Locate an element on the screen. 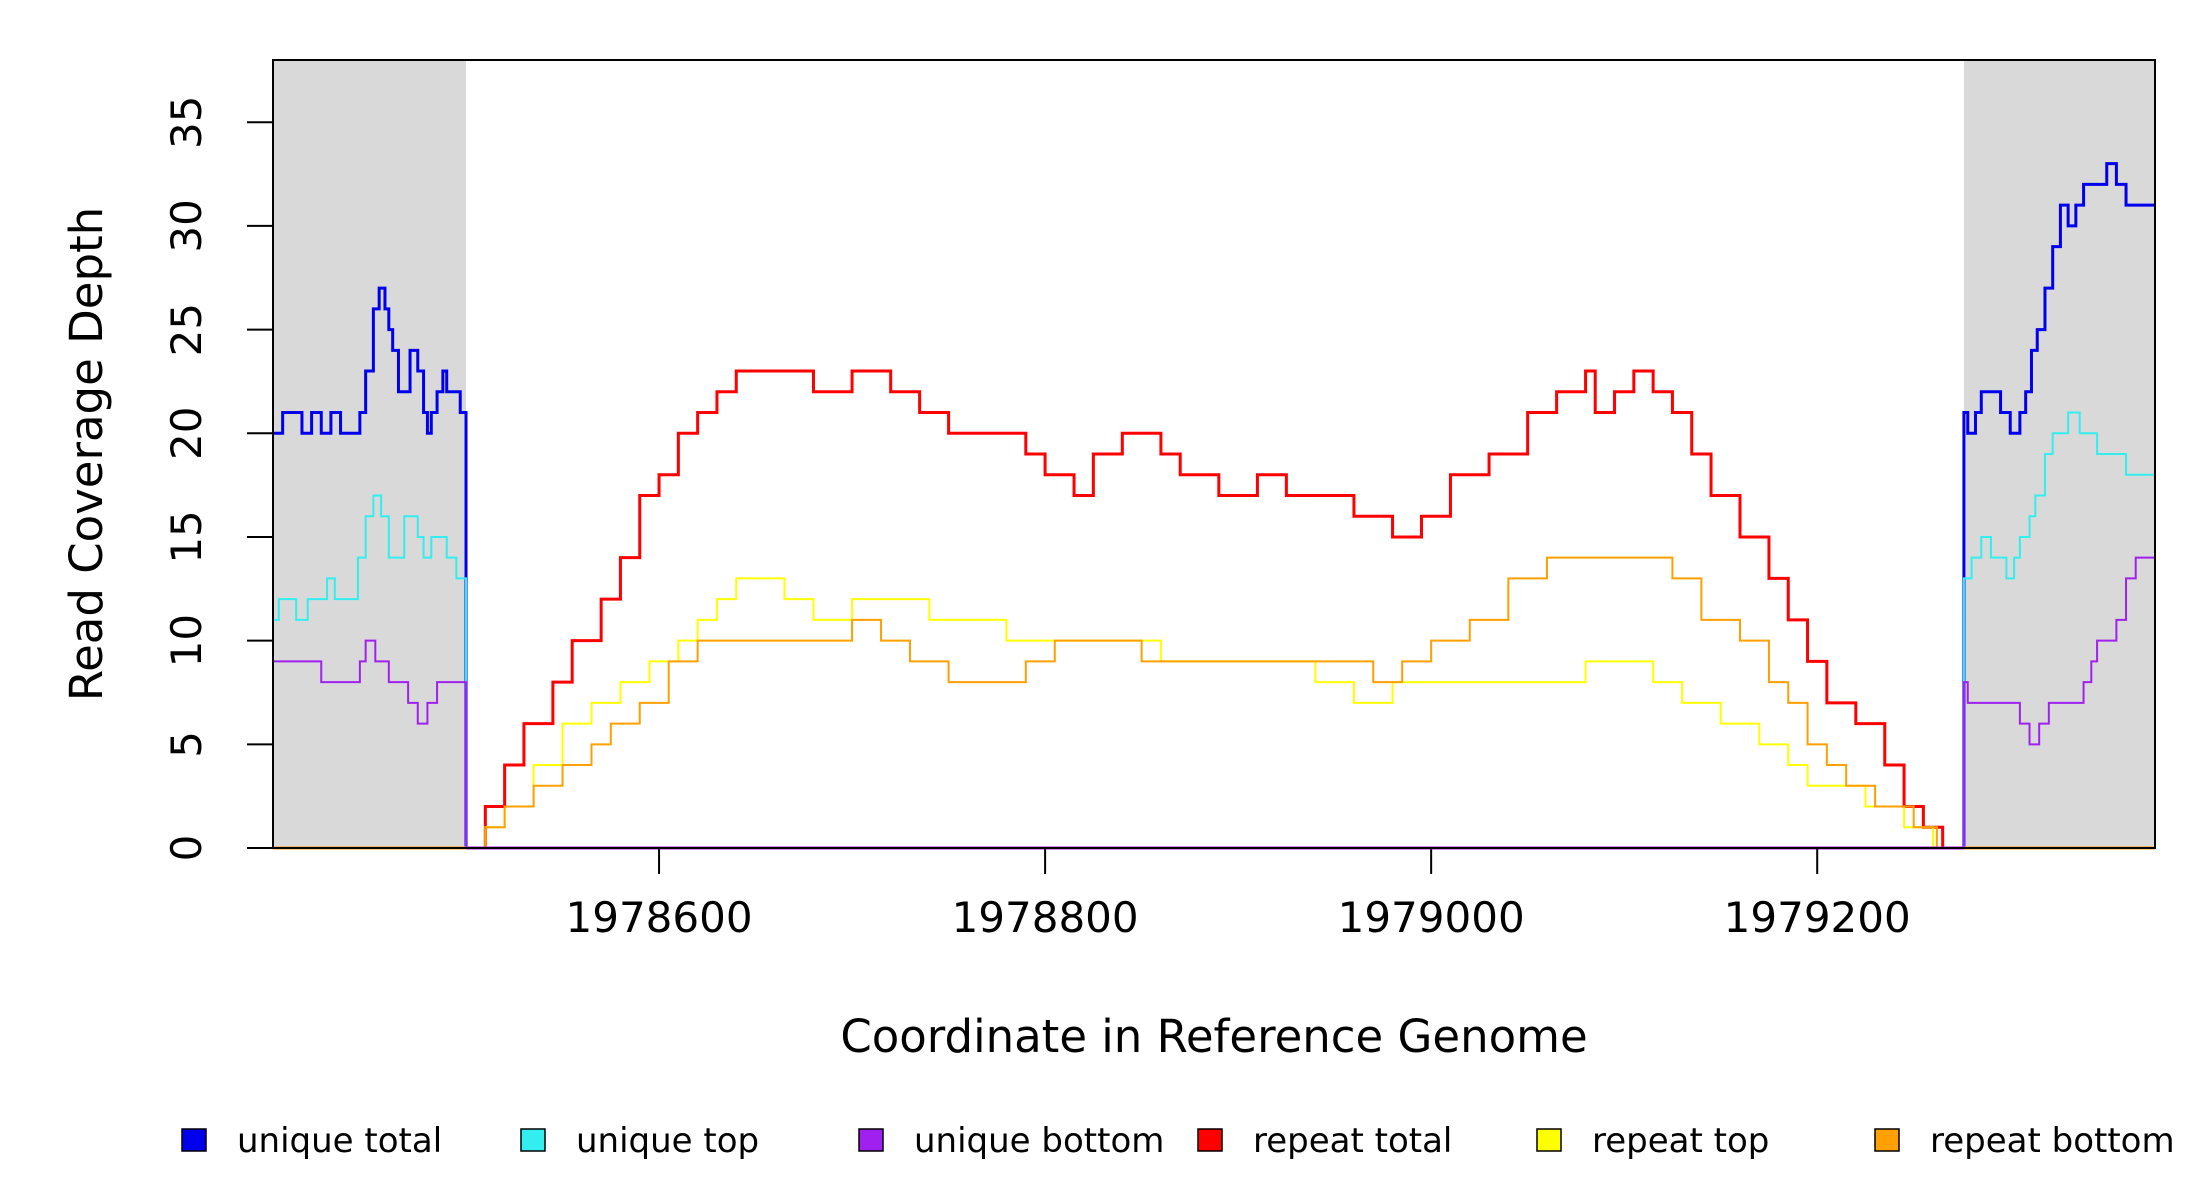 The image size is (2200, 1200). y-tick-label: 20 is located at coordinates (186, 433).